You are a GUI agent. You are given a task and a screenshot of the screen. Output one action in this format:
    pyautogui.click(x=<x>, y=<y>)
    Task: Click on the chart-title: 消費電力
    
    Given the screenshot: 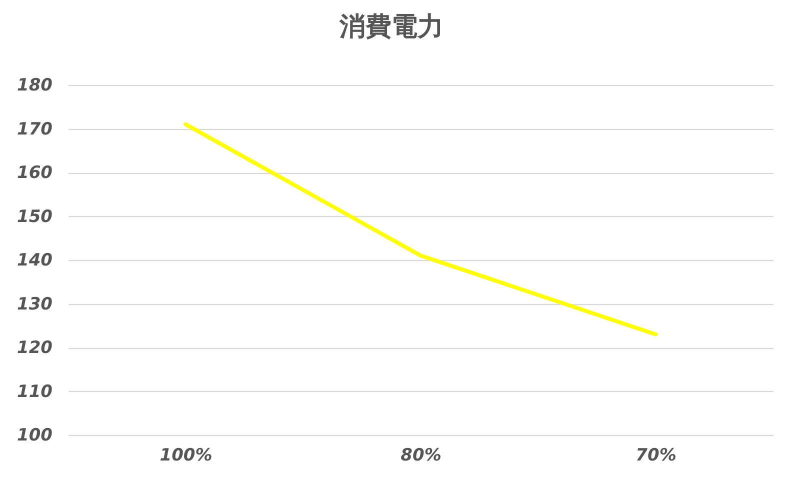 What is the action you would take?
    pyautogui.click(x=391, y=27)
    